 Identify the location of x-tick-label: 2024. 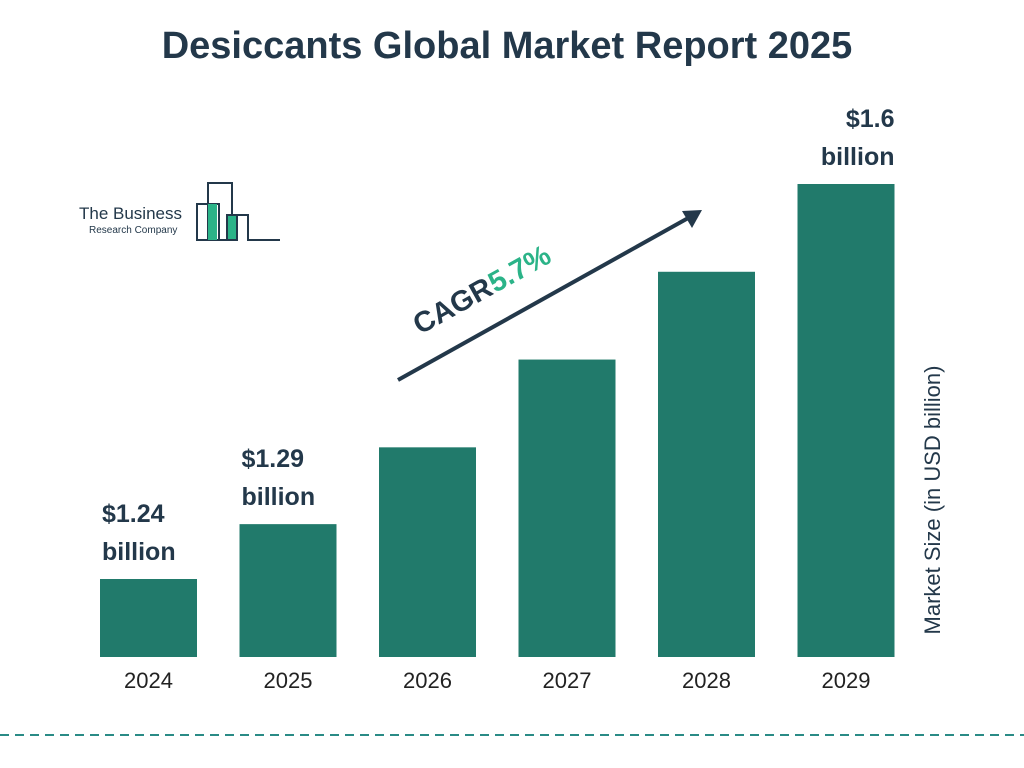
(148, 680).